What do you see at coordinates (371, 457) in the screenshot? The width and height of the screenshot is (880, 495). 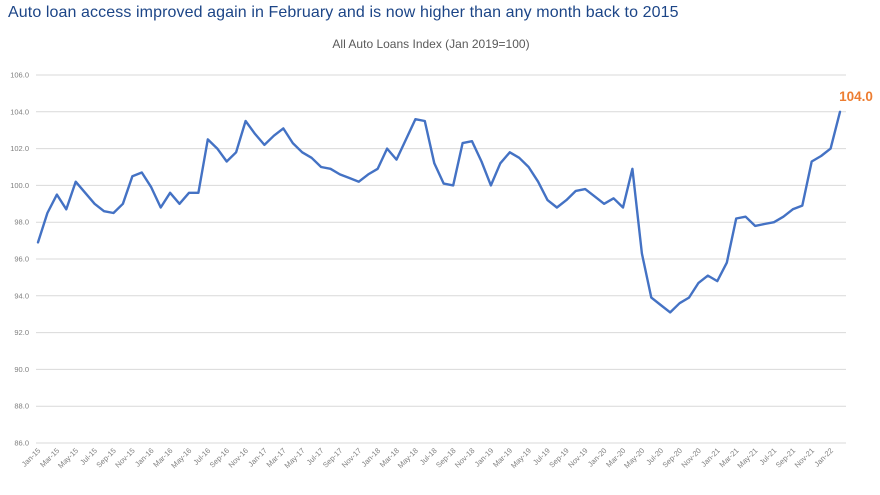 I see `x-axis-tick-label: Jan-18` at bounding box center [371, 457].